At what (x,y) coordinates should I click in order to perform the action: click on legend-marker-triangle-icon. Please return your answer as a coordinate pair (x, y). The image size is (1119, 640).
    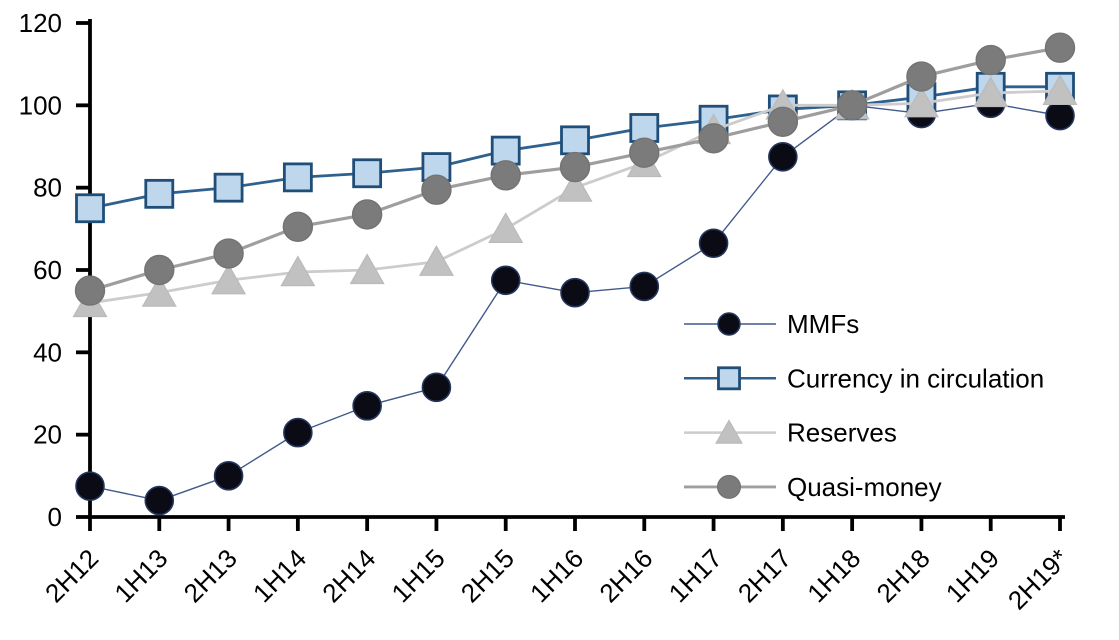
    Looking at the image, I should click on (729, 431).